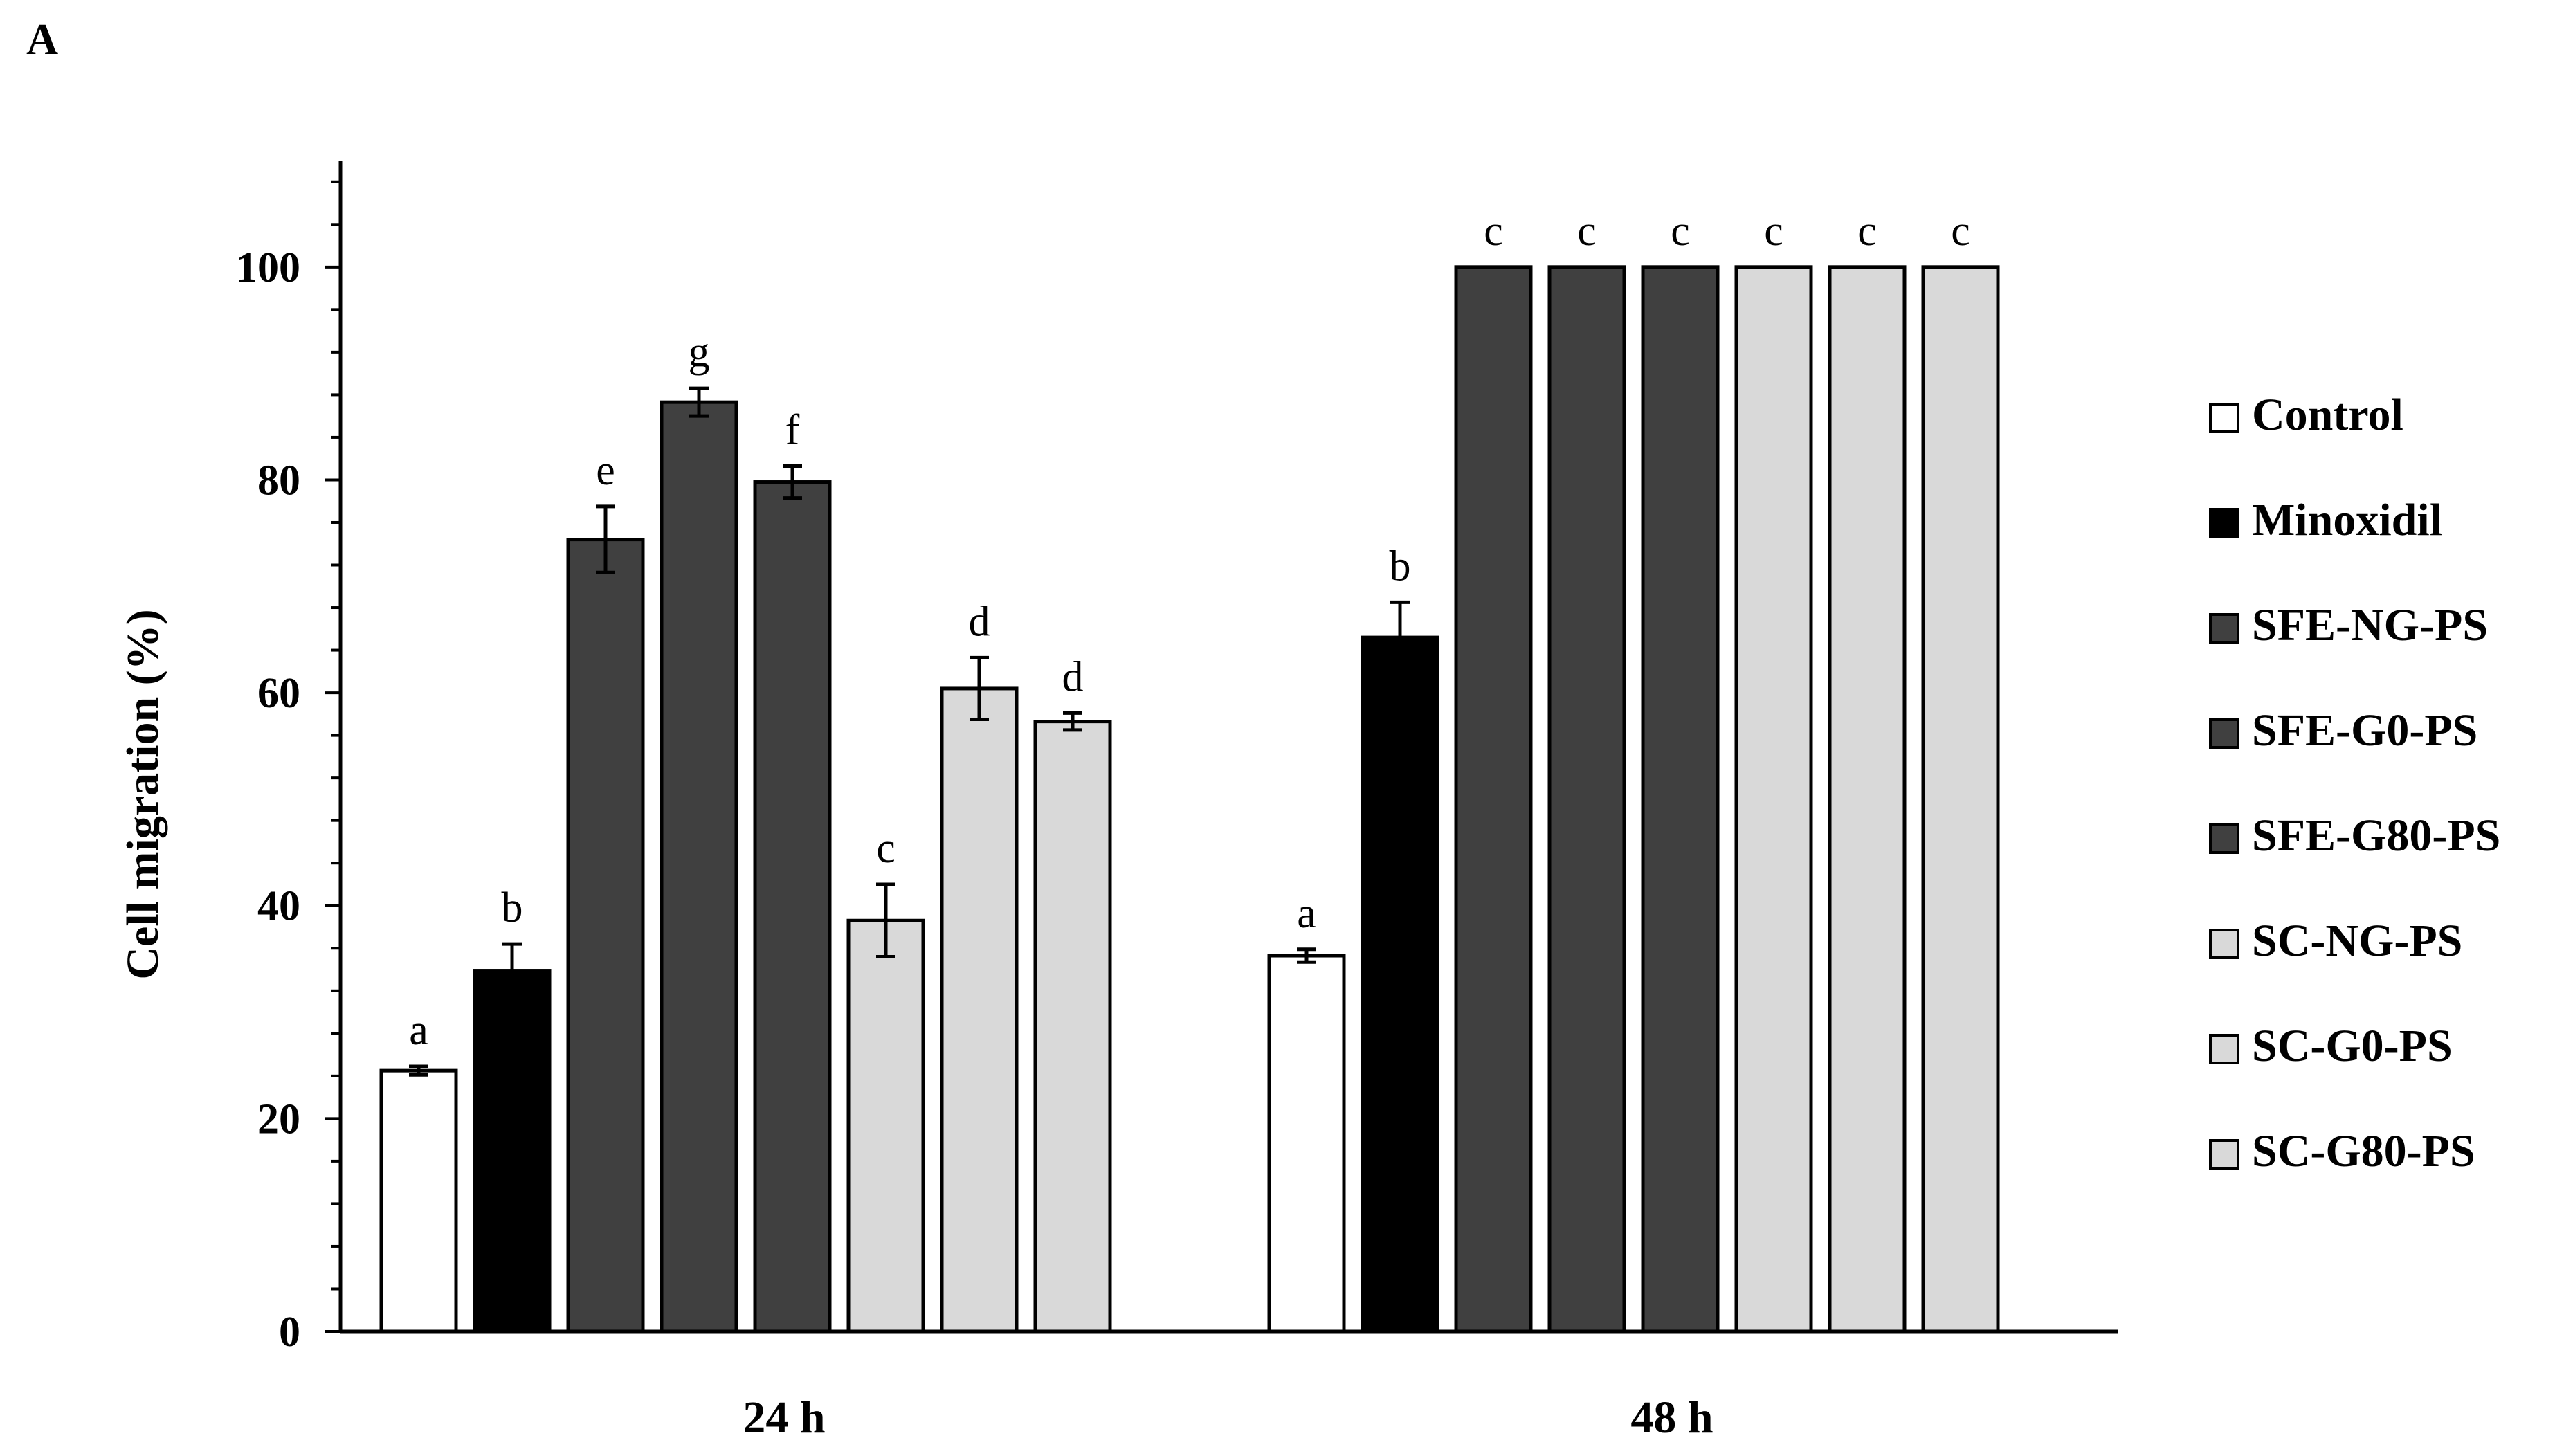  Describe the element at coordinates (278, 1119) in the screenshot. I see `y-tick-label: 20` at that location.